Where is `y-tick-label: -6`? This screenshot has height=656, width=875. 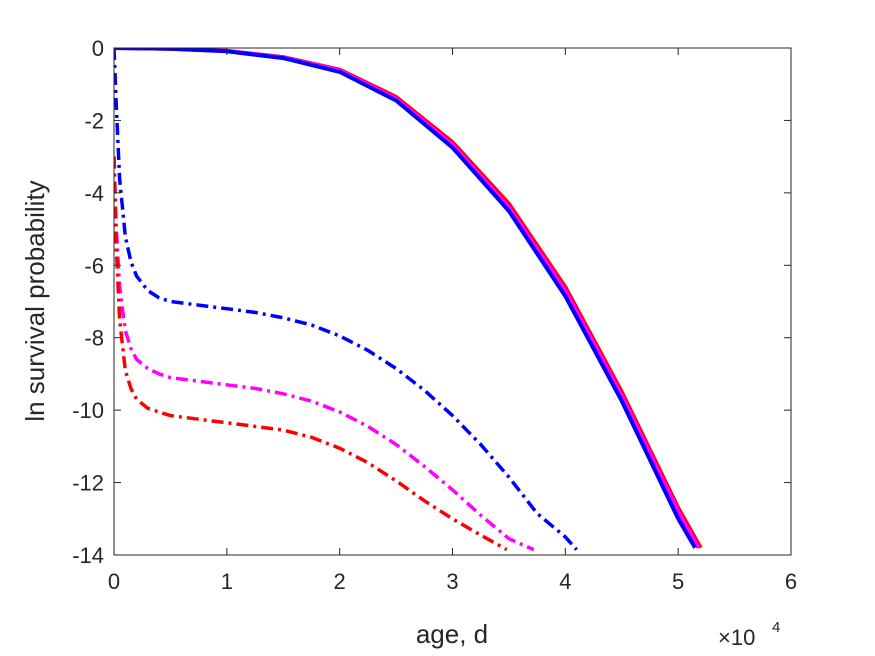 y-tick-label: -6 is located at coordinates (94, 265).